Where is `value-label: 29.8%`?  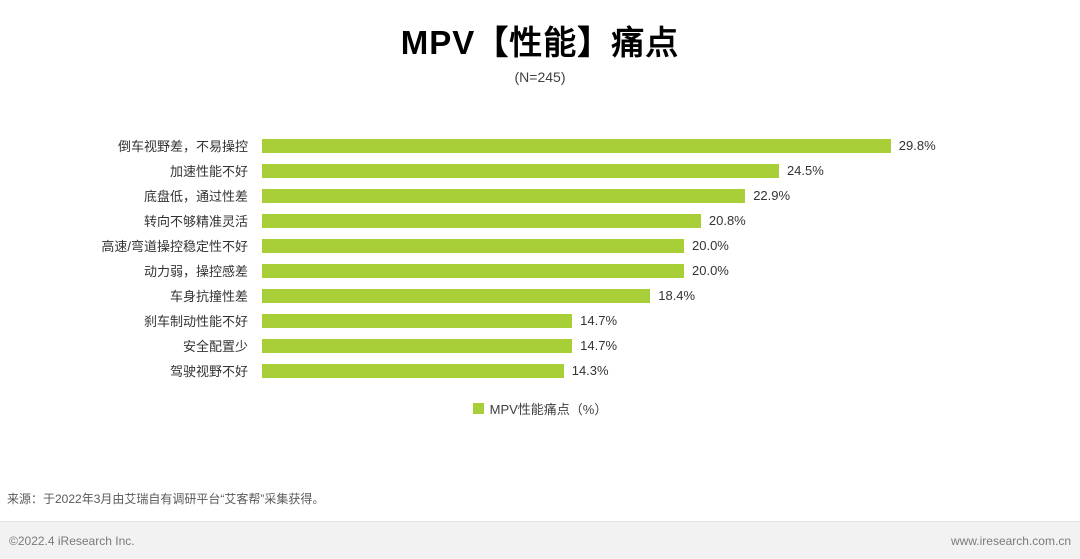 value-label: 29.8% is located at coordinates (917, 145).